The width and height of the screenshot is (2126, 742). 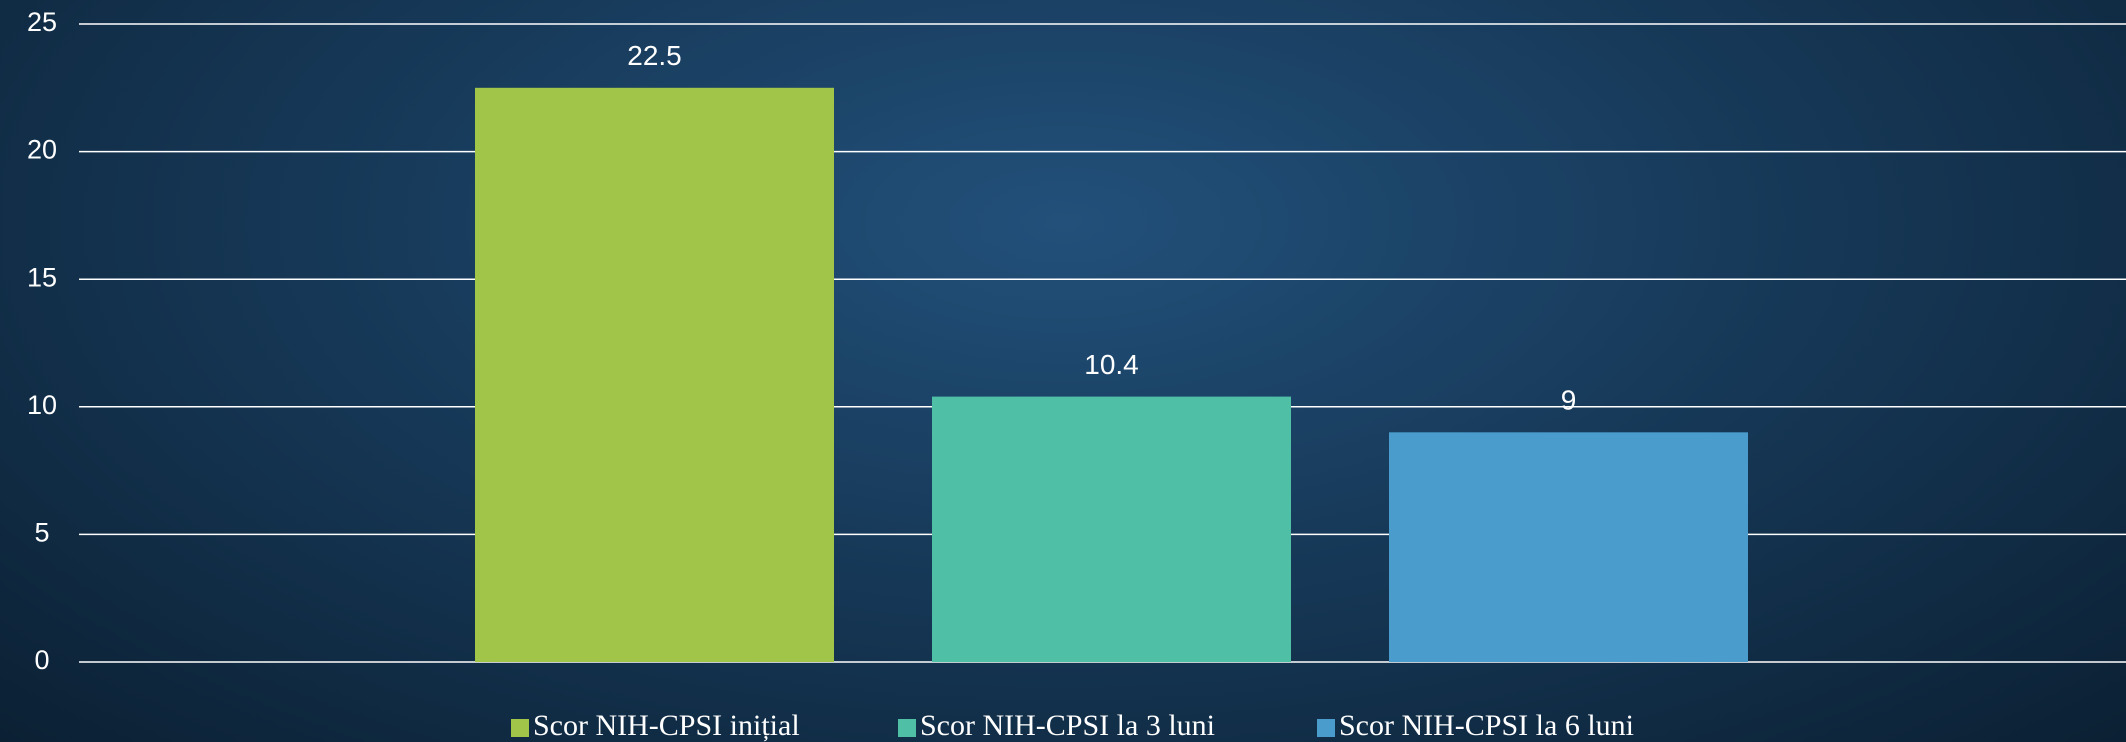 I want to click on y-tick-label: 10, so click(x=42, y=405).